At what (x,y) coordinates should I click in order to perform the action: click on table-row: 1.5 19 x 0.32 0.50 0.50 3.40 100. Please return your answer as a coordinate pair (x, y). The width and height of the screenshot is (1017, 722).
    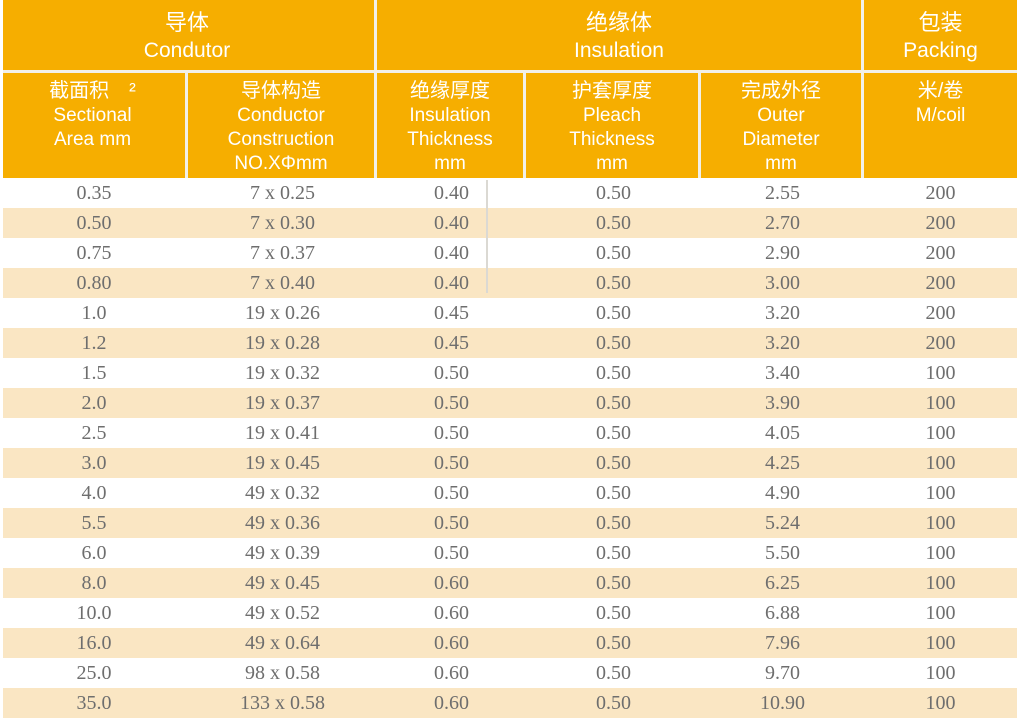
    Looking at the image, I should click on (508, 373).